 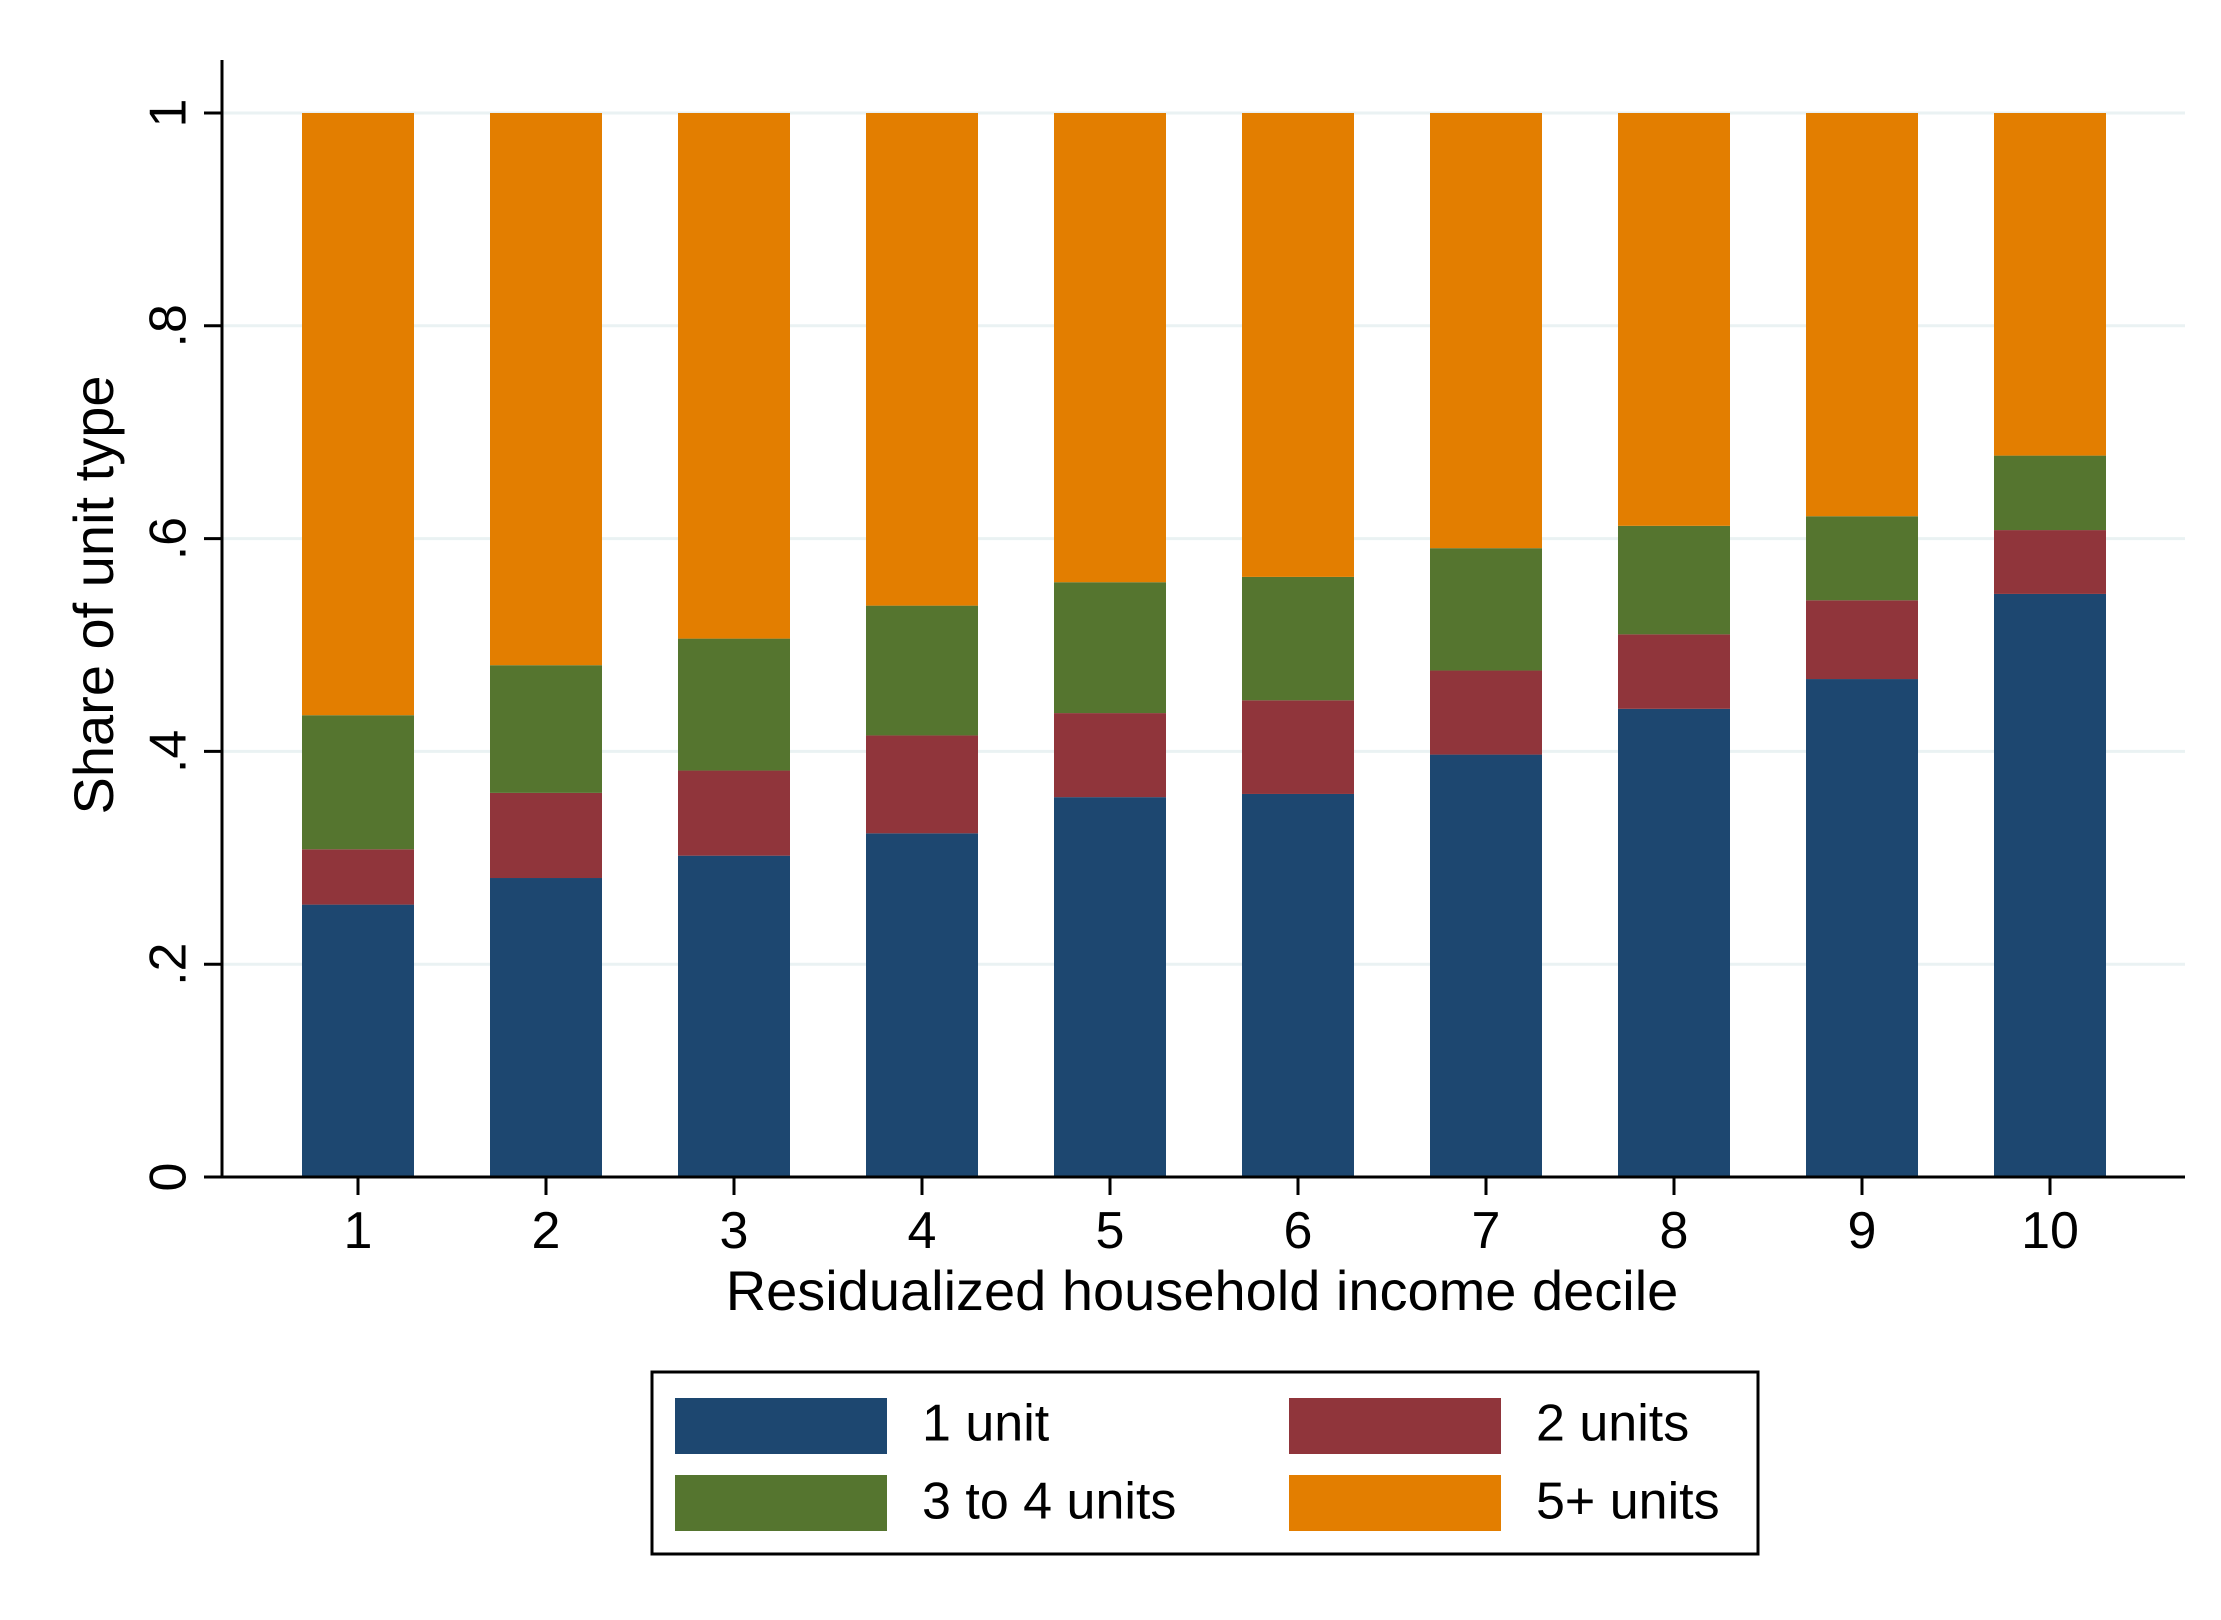 I want to click on x-tick-label: 5, so click(x=1110, y=1231).